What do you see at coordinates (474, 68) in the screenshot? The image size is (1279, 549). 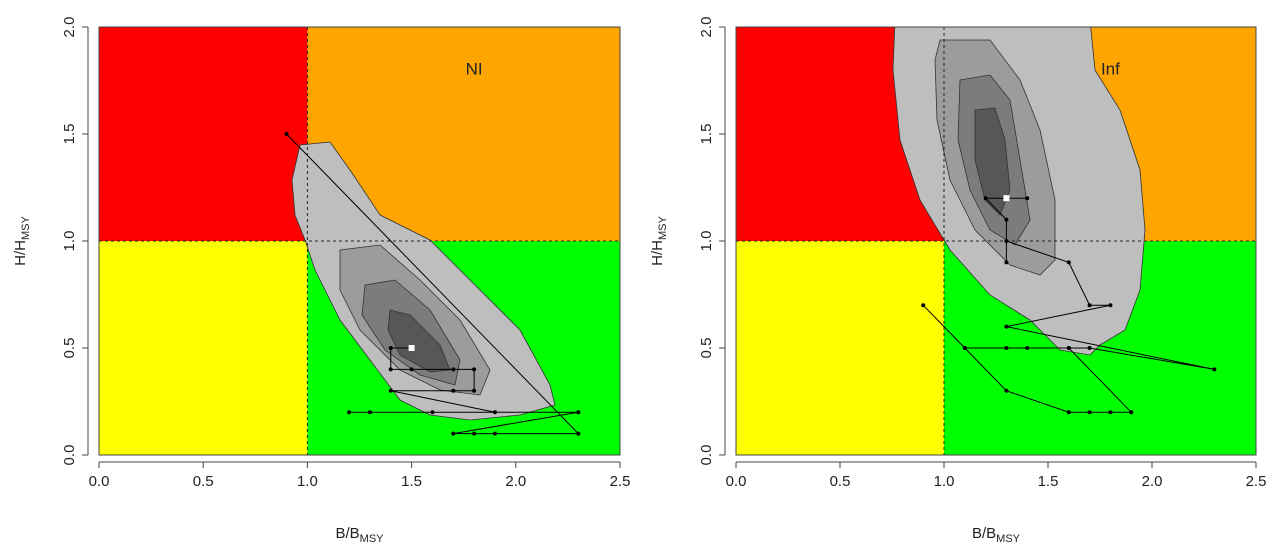 I see `annotation: NI` at bounding box center [474, 68].